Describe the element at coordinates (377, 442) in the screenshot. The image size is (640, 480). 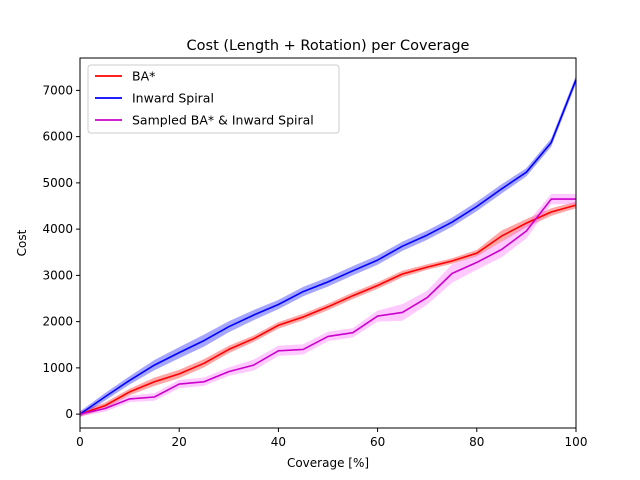
I see `x-tick-label: 60` at that location.